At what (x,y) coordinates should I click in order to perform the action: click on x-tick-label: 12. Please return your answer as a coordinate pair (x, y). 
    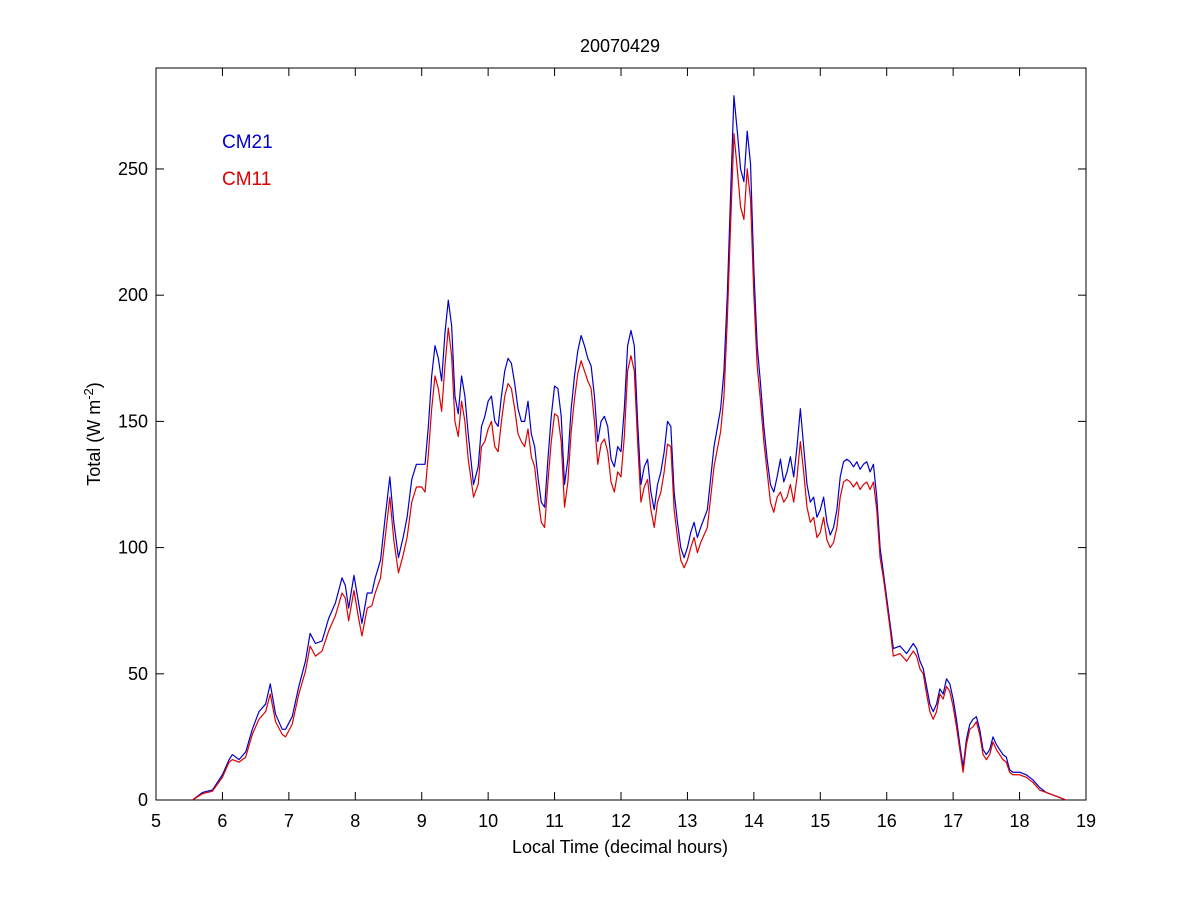
    Looking at the image, I should click on (621, 821).